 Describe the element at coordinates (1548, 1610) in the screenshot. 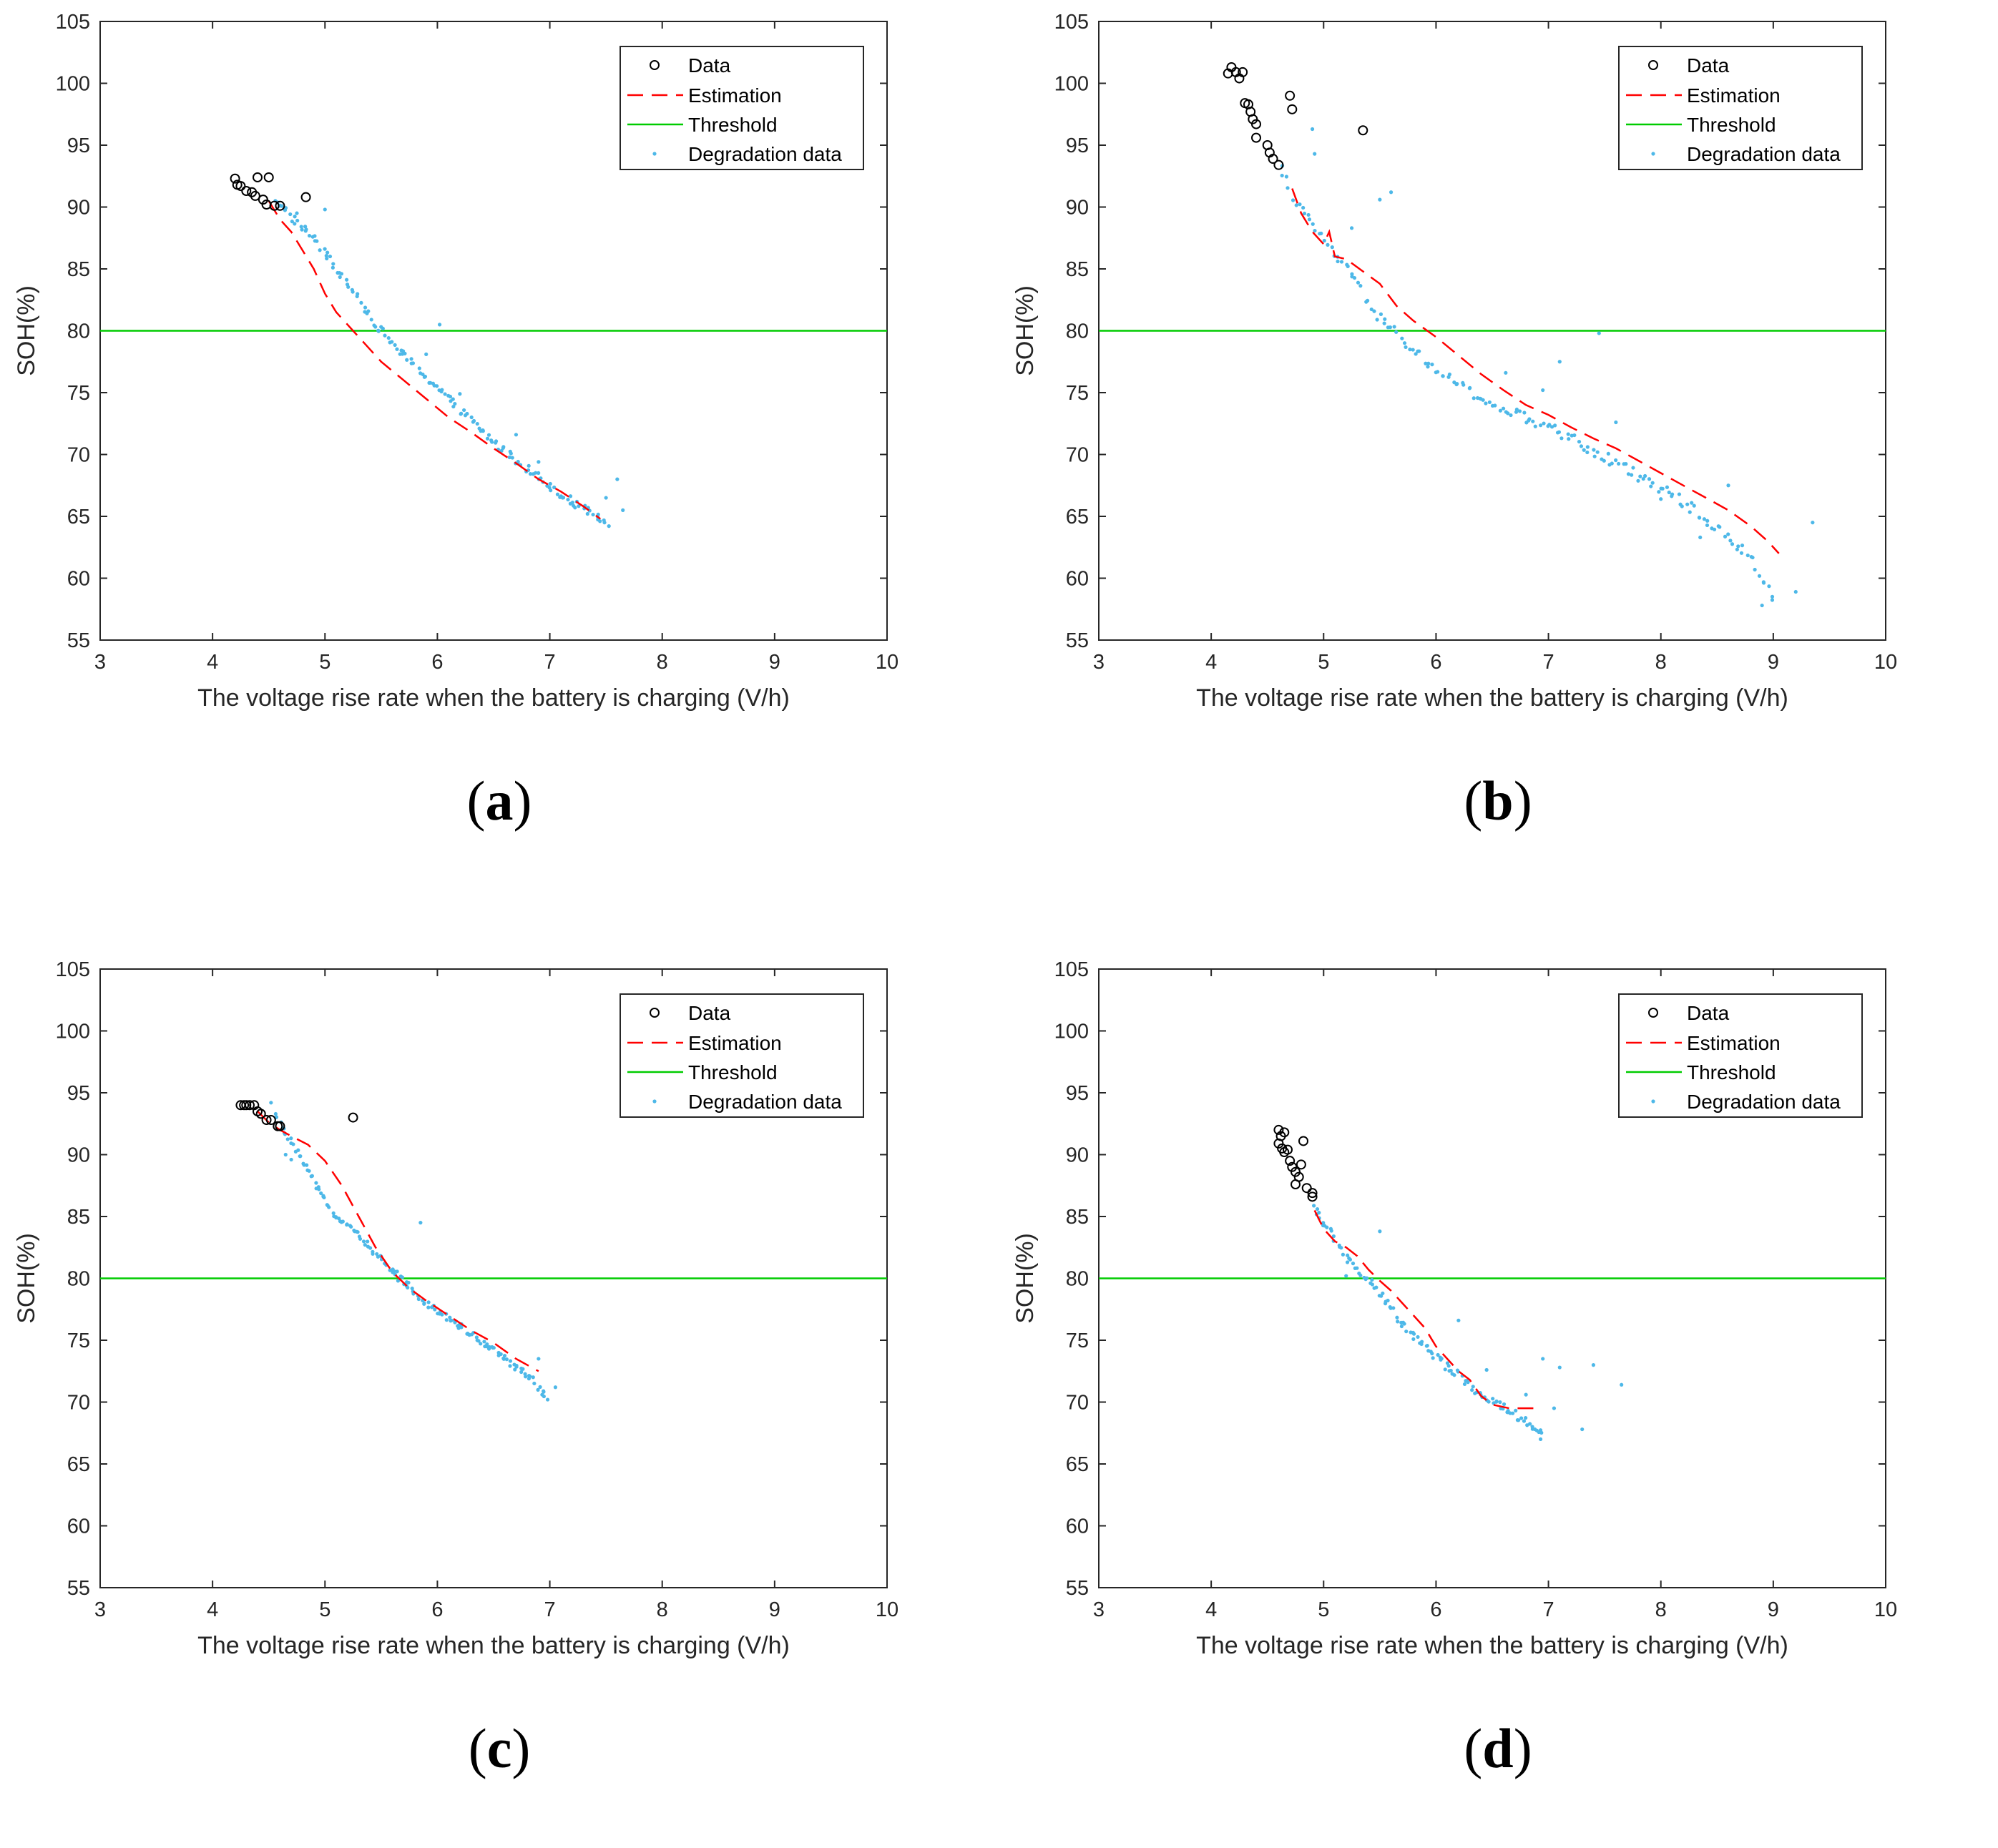

I see `x-tick-label: 7` at that location.